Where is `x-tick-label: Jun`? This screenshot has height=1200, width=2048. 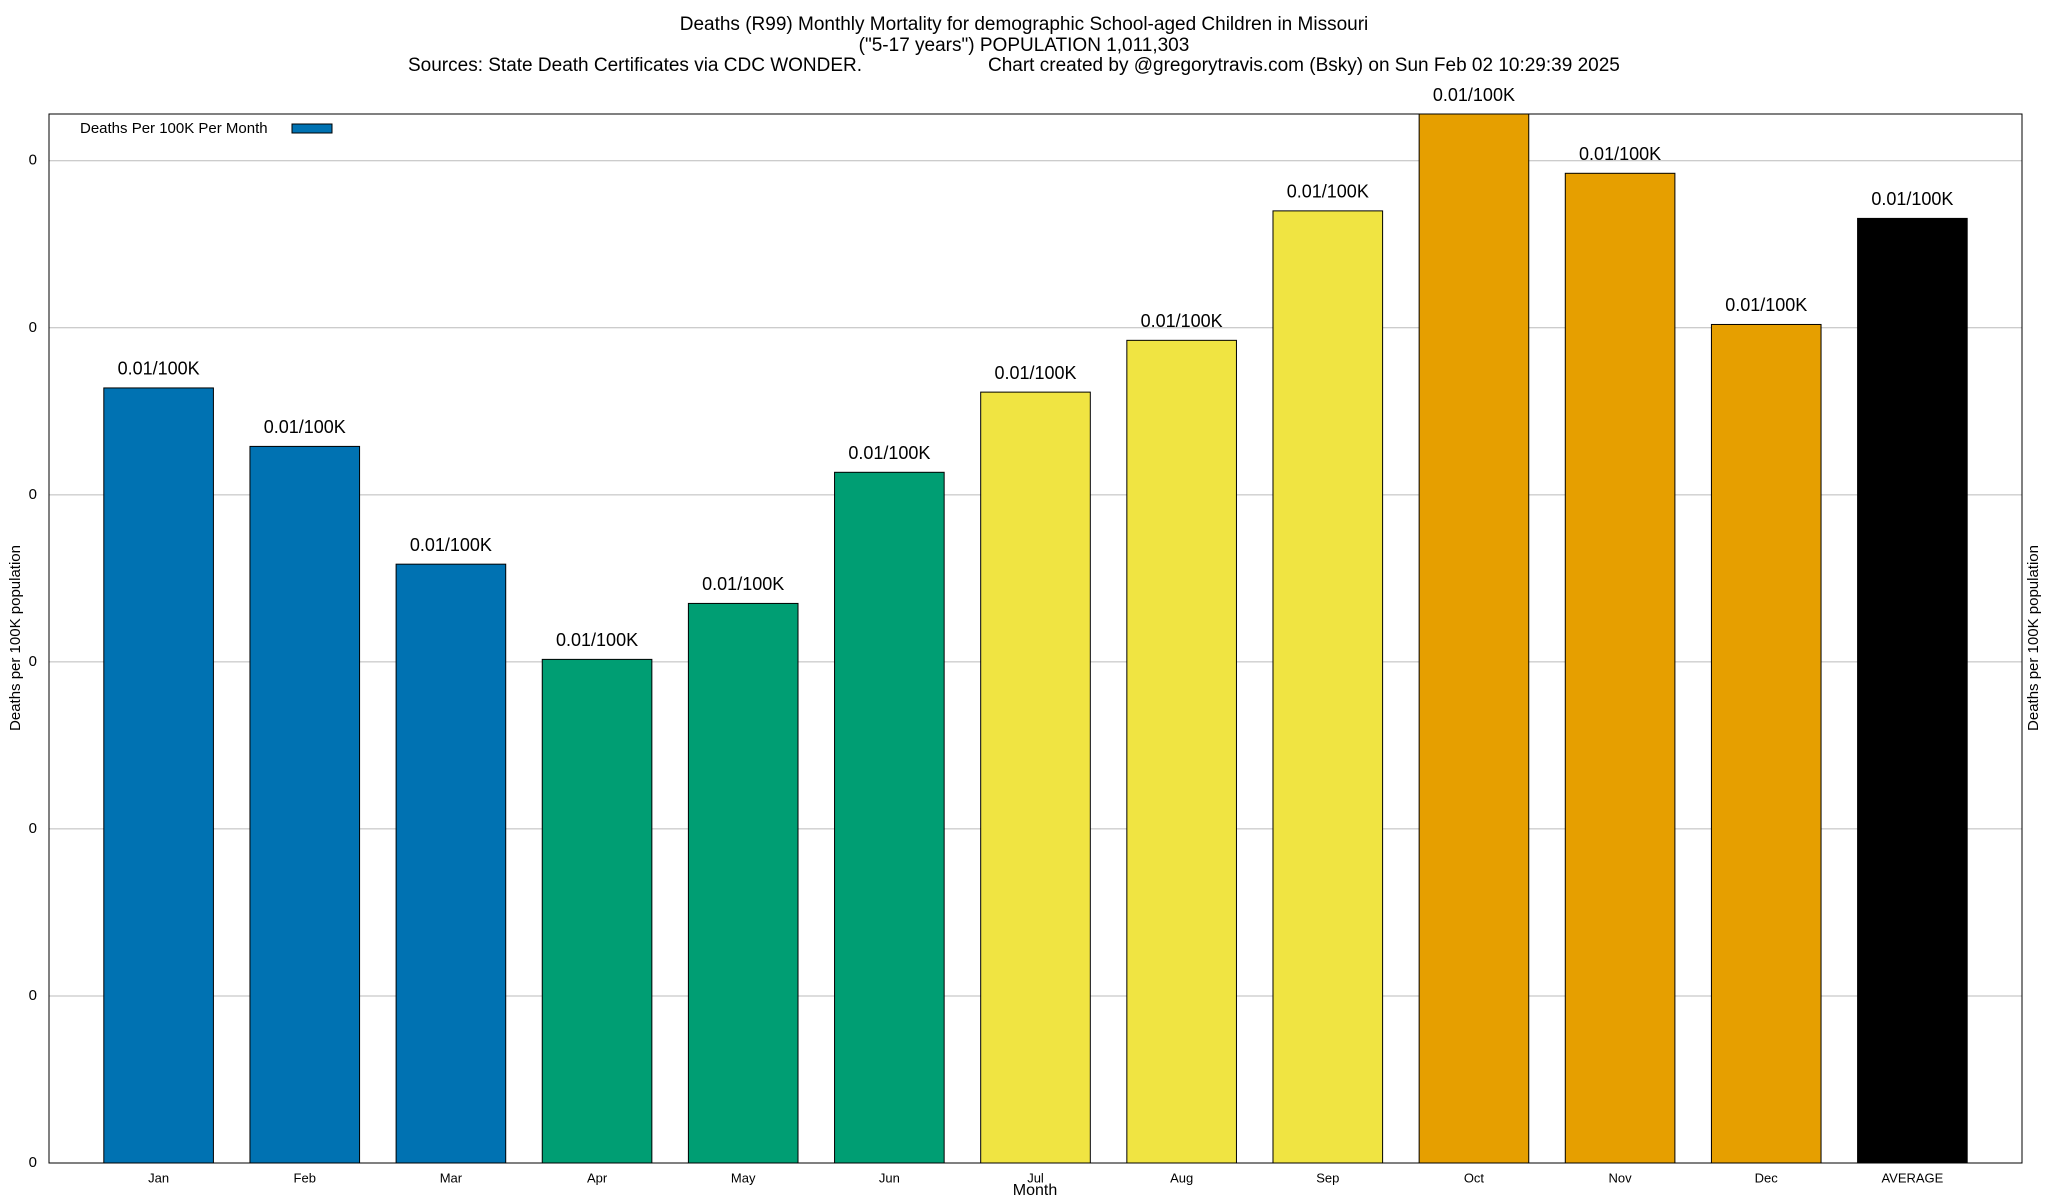
x-tick-label: Jun is located at coordinates (889, 1177).